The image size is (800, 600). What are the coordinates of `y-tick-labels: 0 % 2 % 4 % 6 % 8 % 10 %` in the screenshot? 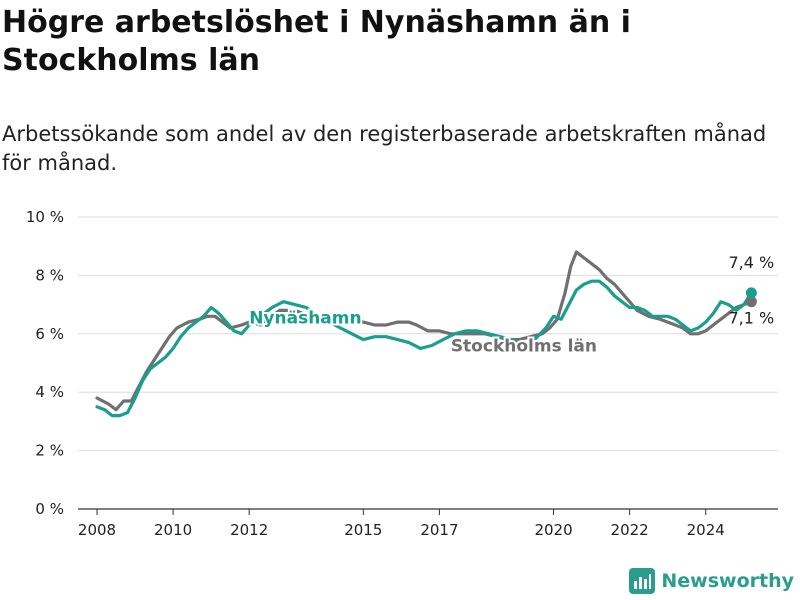 It's located at (45, 363).